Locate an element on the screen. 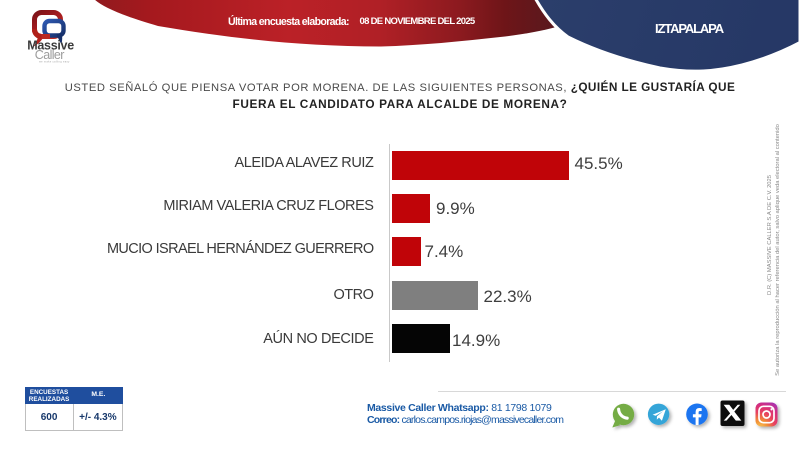 Image resolution: width=800 pixels, height=450 pixels. svg-text: we make calling easy is located at coordinates (54, 62).